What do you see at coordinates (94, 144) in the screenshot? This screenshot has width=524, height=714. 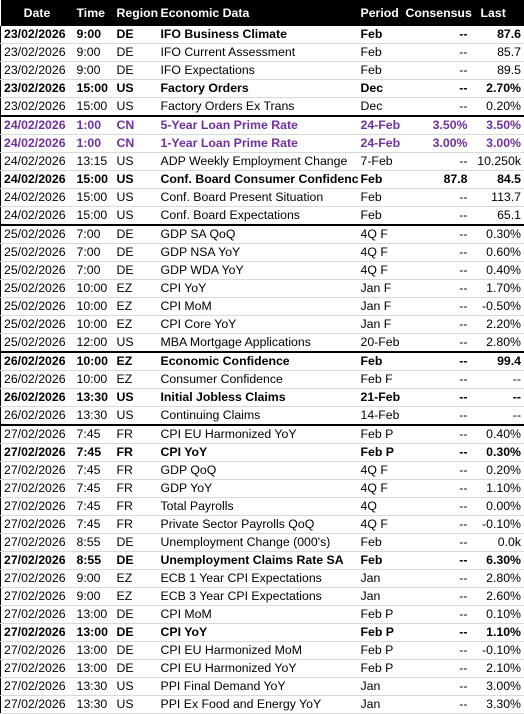 I see `time-cell: 1:00` at bounding box center [94, 144].